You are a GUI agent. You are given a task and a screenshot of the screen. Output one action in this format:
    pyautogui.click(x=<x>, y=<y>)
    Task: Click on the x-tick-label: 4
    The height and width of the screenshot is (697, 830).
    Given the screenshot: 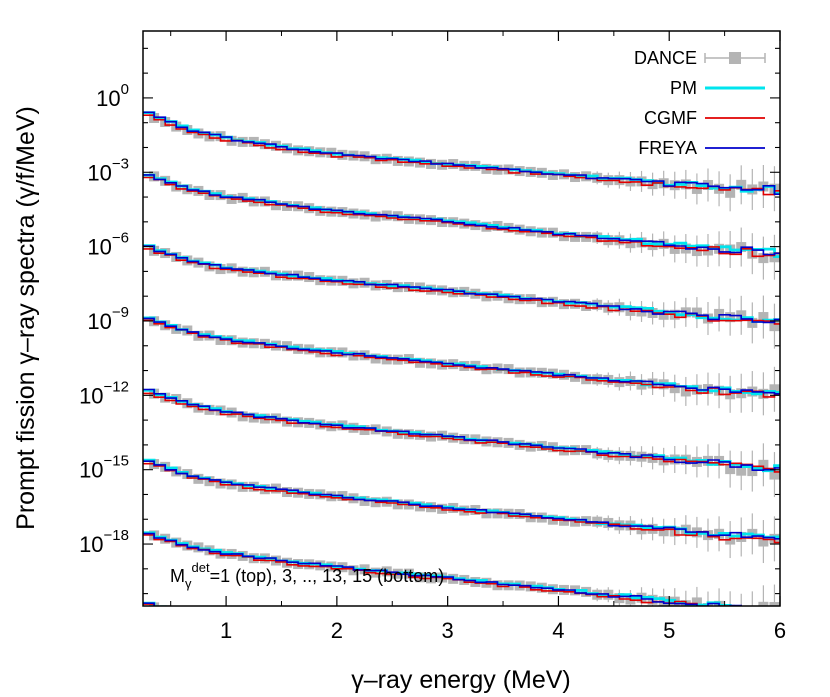 What is the action you would take?
    pyautogui.click(x=558, y=630)
    